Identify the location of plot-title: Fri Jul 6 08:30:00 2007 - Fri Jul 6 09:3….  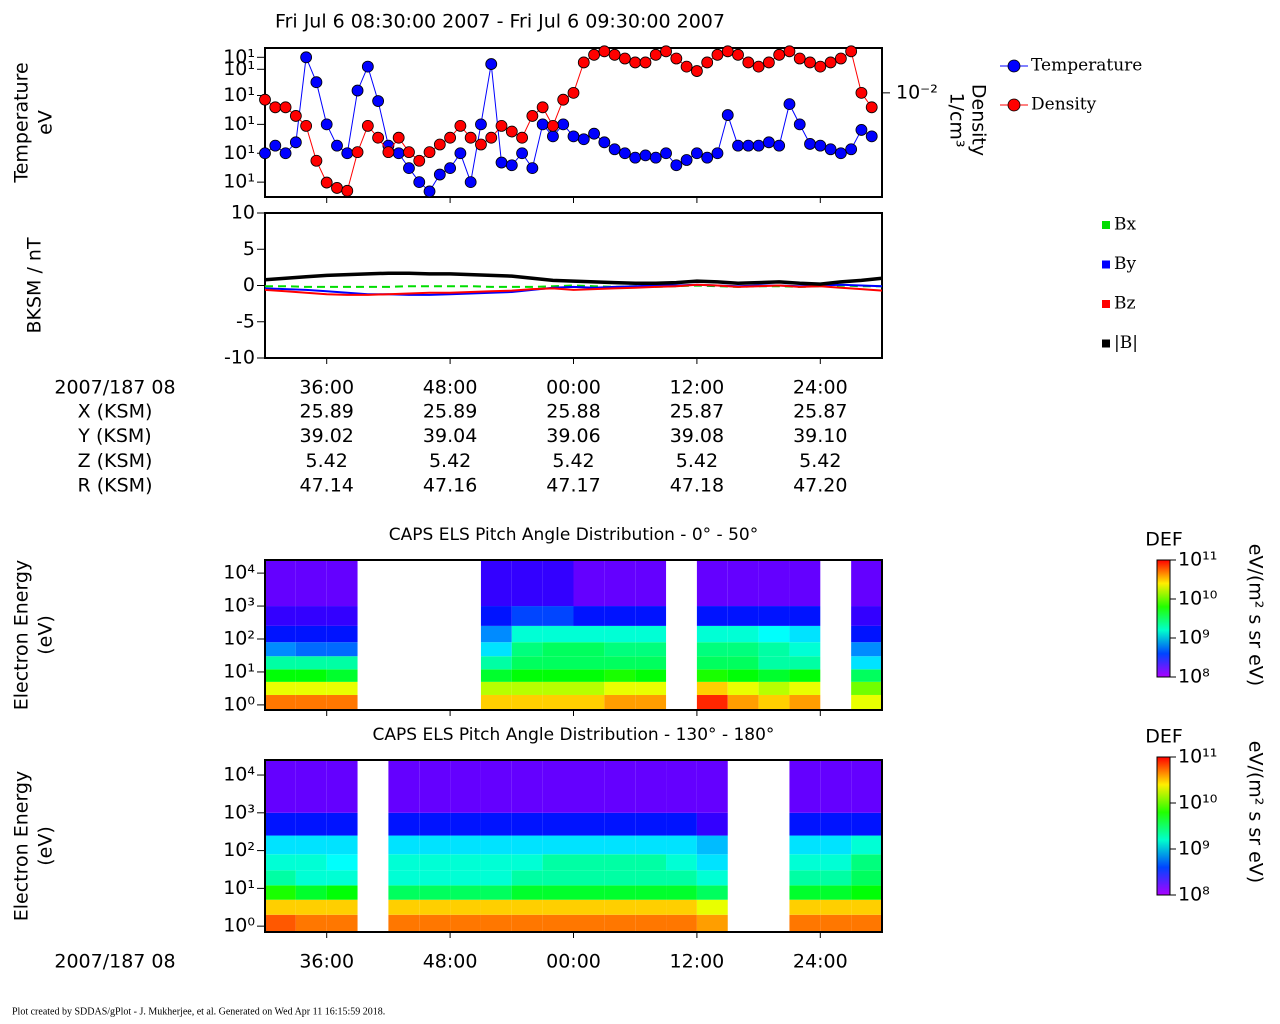
(500, 22).